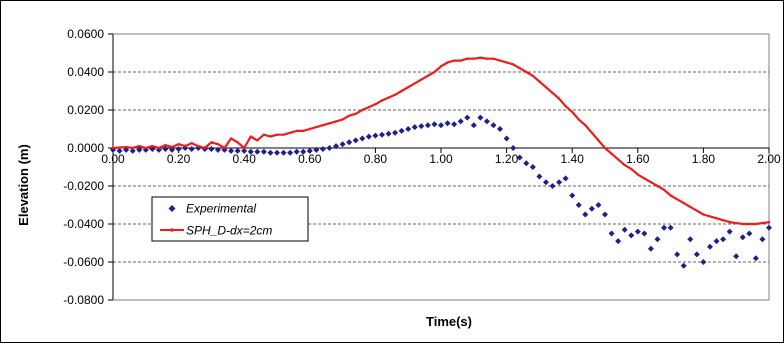 The image size is (784, 348). What do you see at coordinates (83, 186) in the screenshot?
I see `y-tick-label-4: -0.0200` at bounding box center [83, 186].